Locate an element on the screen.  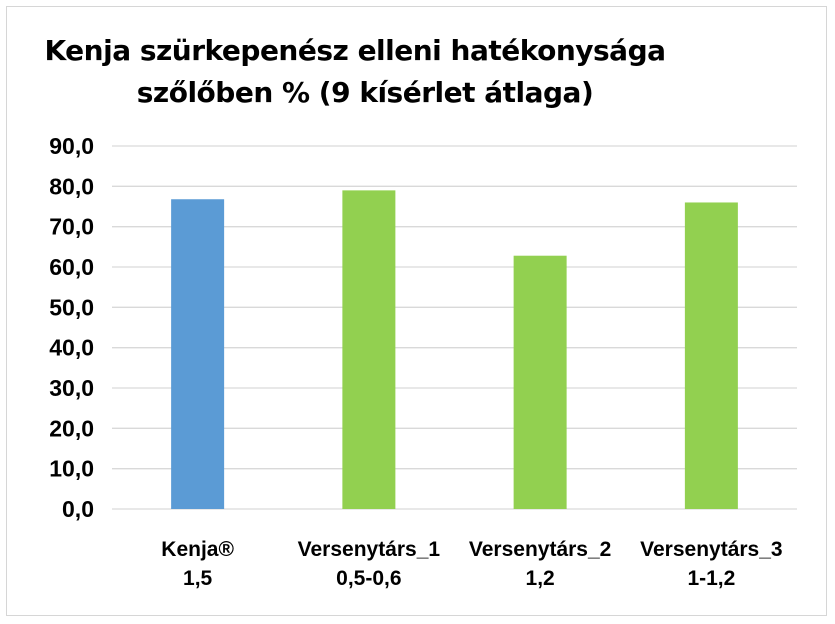
y-axis-tick-labels: 0,0 10,0 20,0 30,0 40,0 50,0 60,0 70,0 80,0 90,0 is located at coordinates (71, 327).